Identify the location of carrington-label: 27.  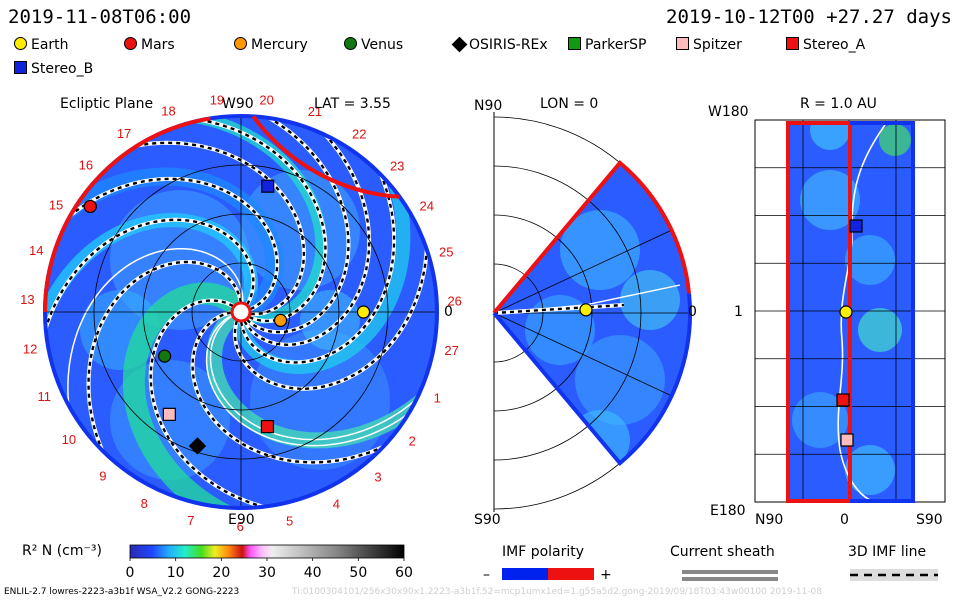
(451, 350).